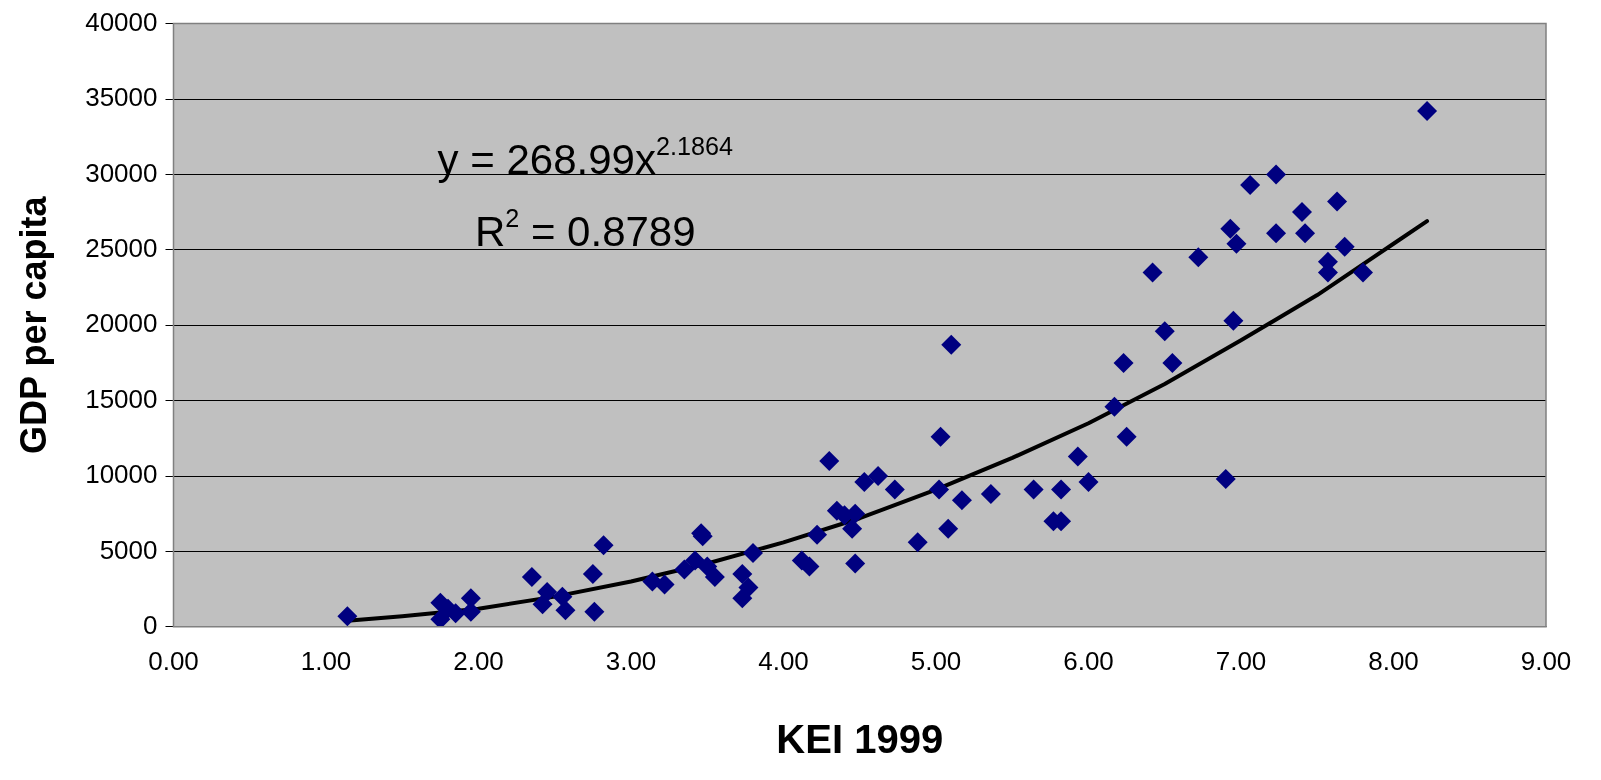 This screenshot has width=1601, height=780. Describe the element at coordinates (1241, 660) in the screenshot. I see `x-tick-label: 7.00` at that location.